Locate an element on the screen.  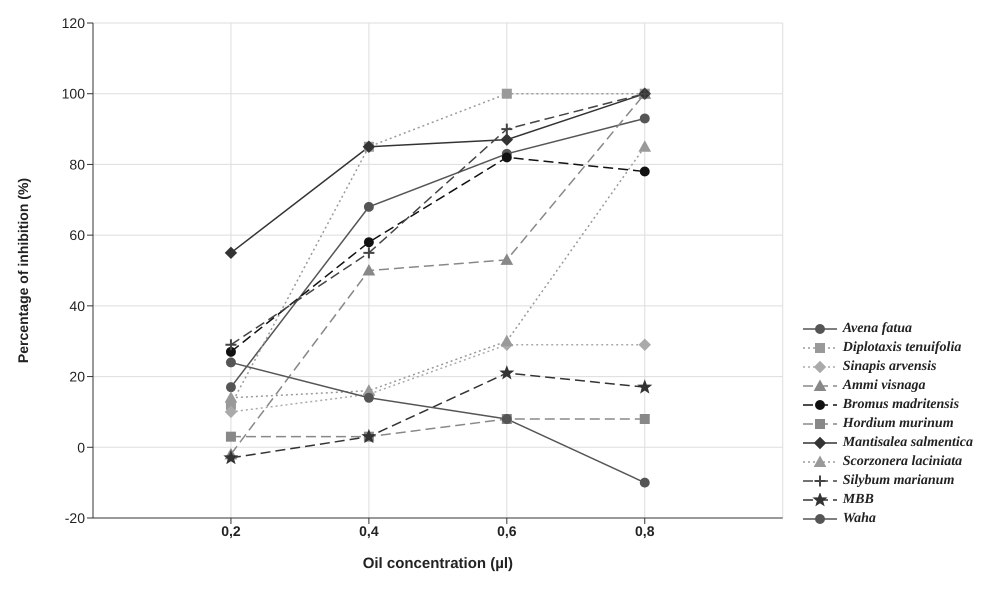
legend-label: Ammi visnaga is located at coordinates (884, 386).